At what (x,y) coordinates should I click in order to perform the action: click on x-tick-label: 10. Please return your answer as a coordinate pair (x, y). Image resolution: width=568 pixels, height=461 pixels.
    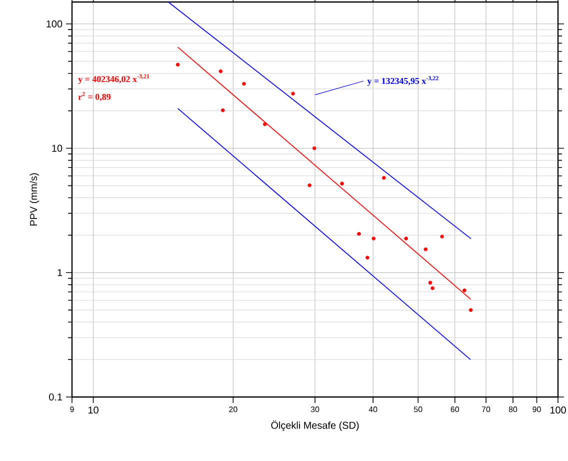
    Looking at the image, I should click on (93, 410).